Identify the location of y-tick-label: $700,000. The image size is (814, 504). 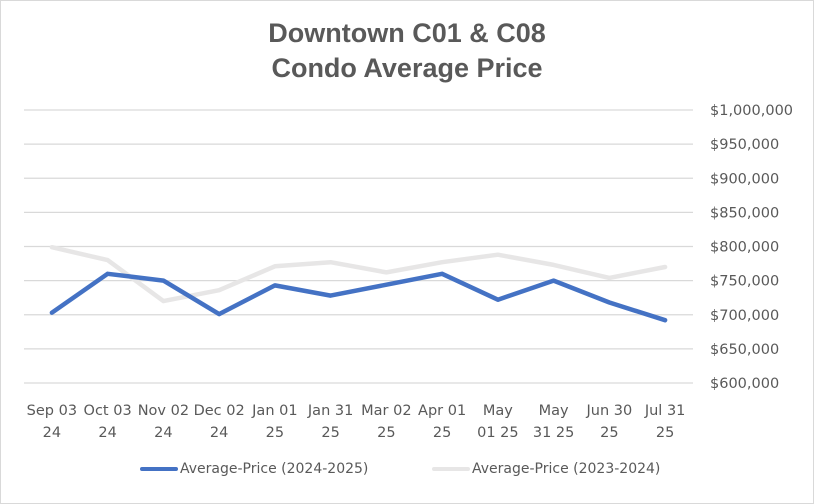
(744, 316).